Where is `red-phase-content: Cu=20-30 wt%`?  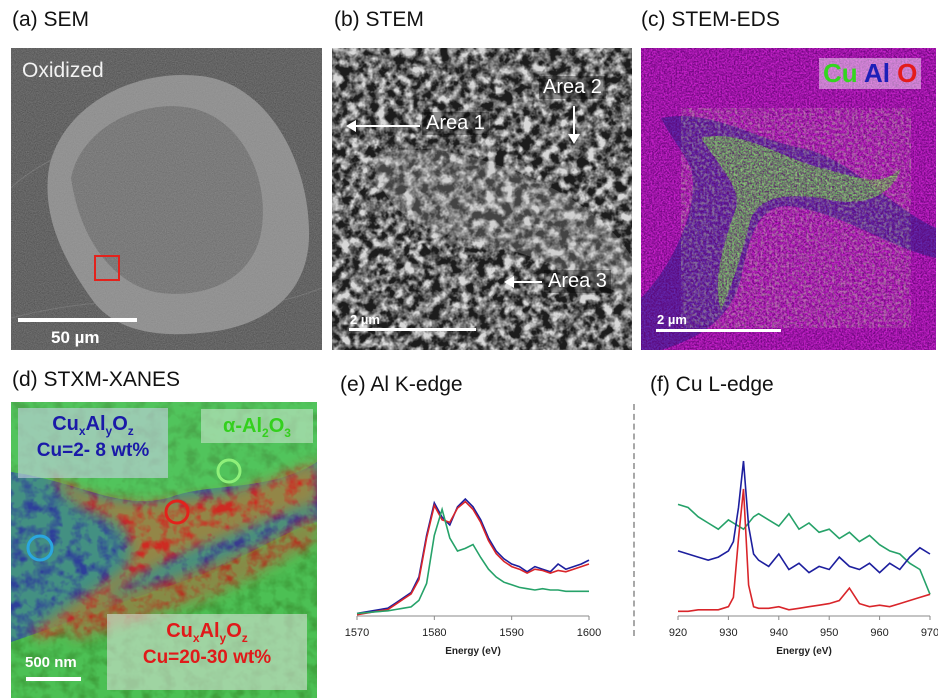
red-phase-content: Cu=20-30 wt% is located at coordinates (207, 657).